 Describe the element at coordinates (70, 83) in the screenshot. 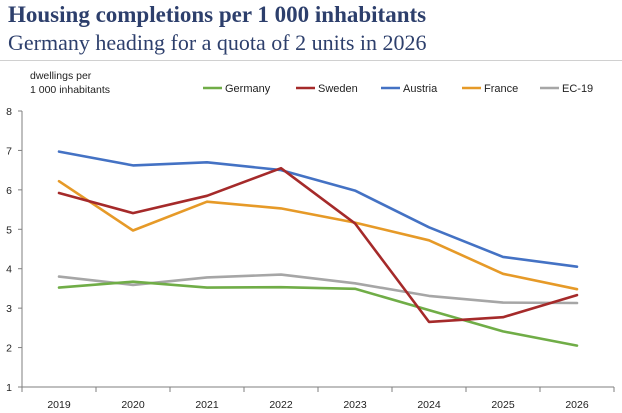

I see `y-axis-label: dwellings per 1 000 inhabitants` at that location.